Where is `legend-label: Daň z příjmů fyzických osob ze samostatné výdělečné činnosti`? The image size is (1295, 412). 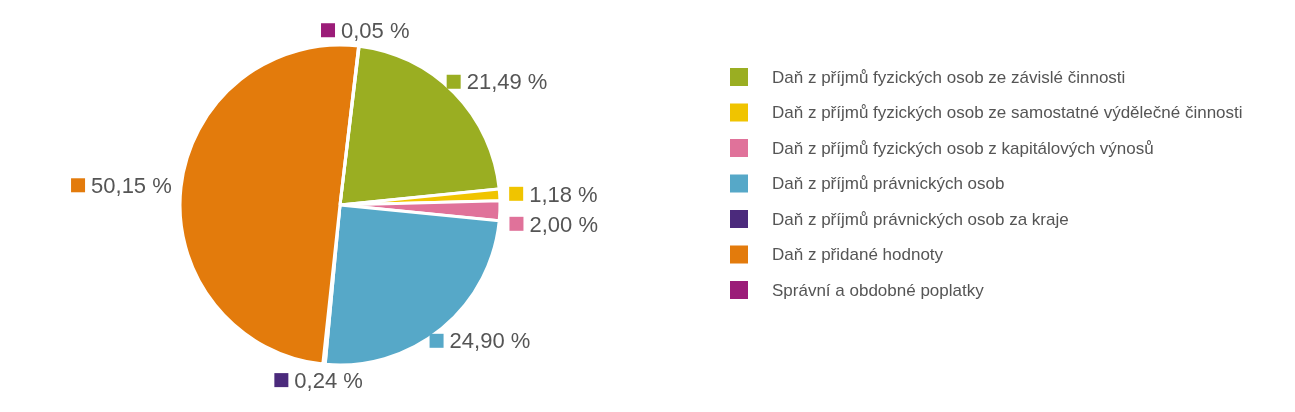 legend-label: Daň z příjmů fyzických osob ze samostatné výdělečné činnosti is located at coordinates (1007, 113).